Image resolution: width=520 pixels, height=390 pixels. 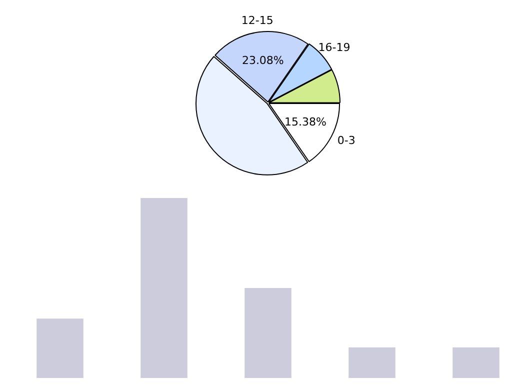 What do you see at coordinates (263, 60) in the screenshot?
I see `data-label: 23.08%` at bounding box center [263, 60].